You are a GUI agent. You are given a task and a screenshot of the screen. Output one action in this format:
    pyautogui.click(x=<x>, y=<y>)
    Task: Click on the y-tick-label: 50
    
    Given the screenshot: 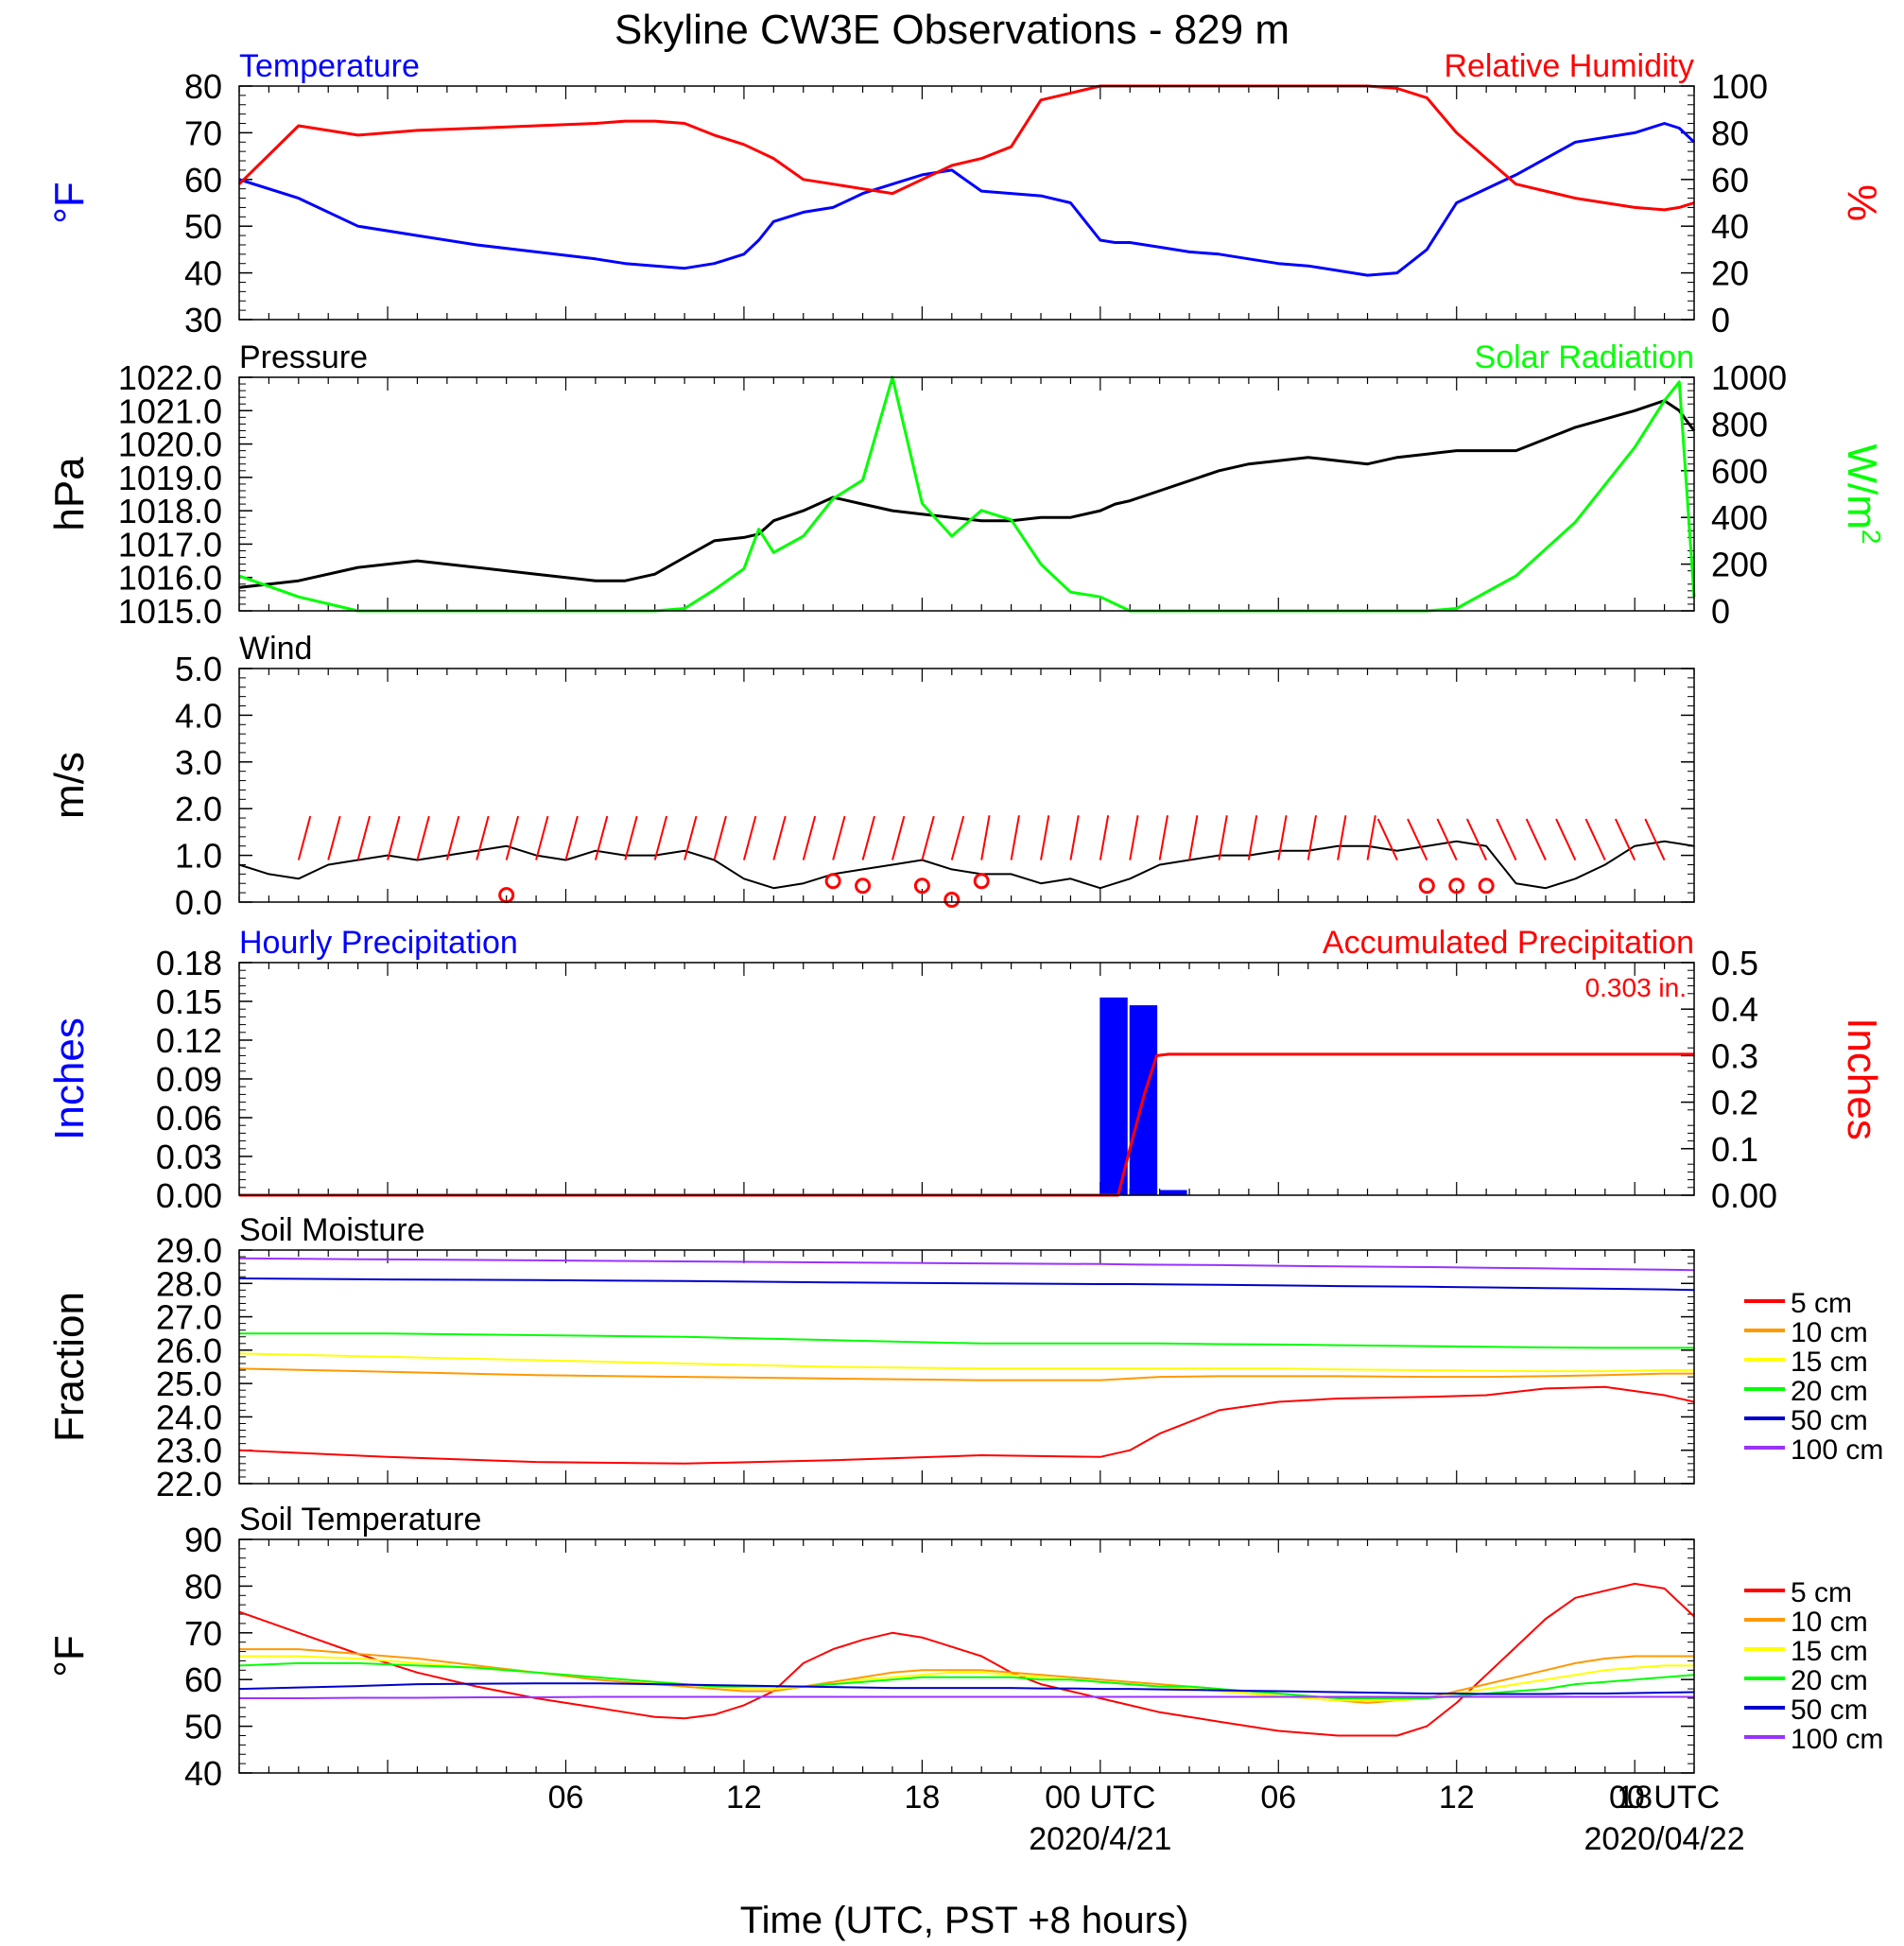 What is the action you would take?
    pyautogui.click(x=203, y=1727)
    